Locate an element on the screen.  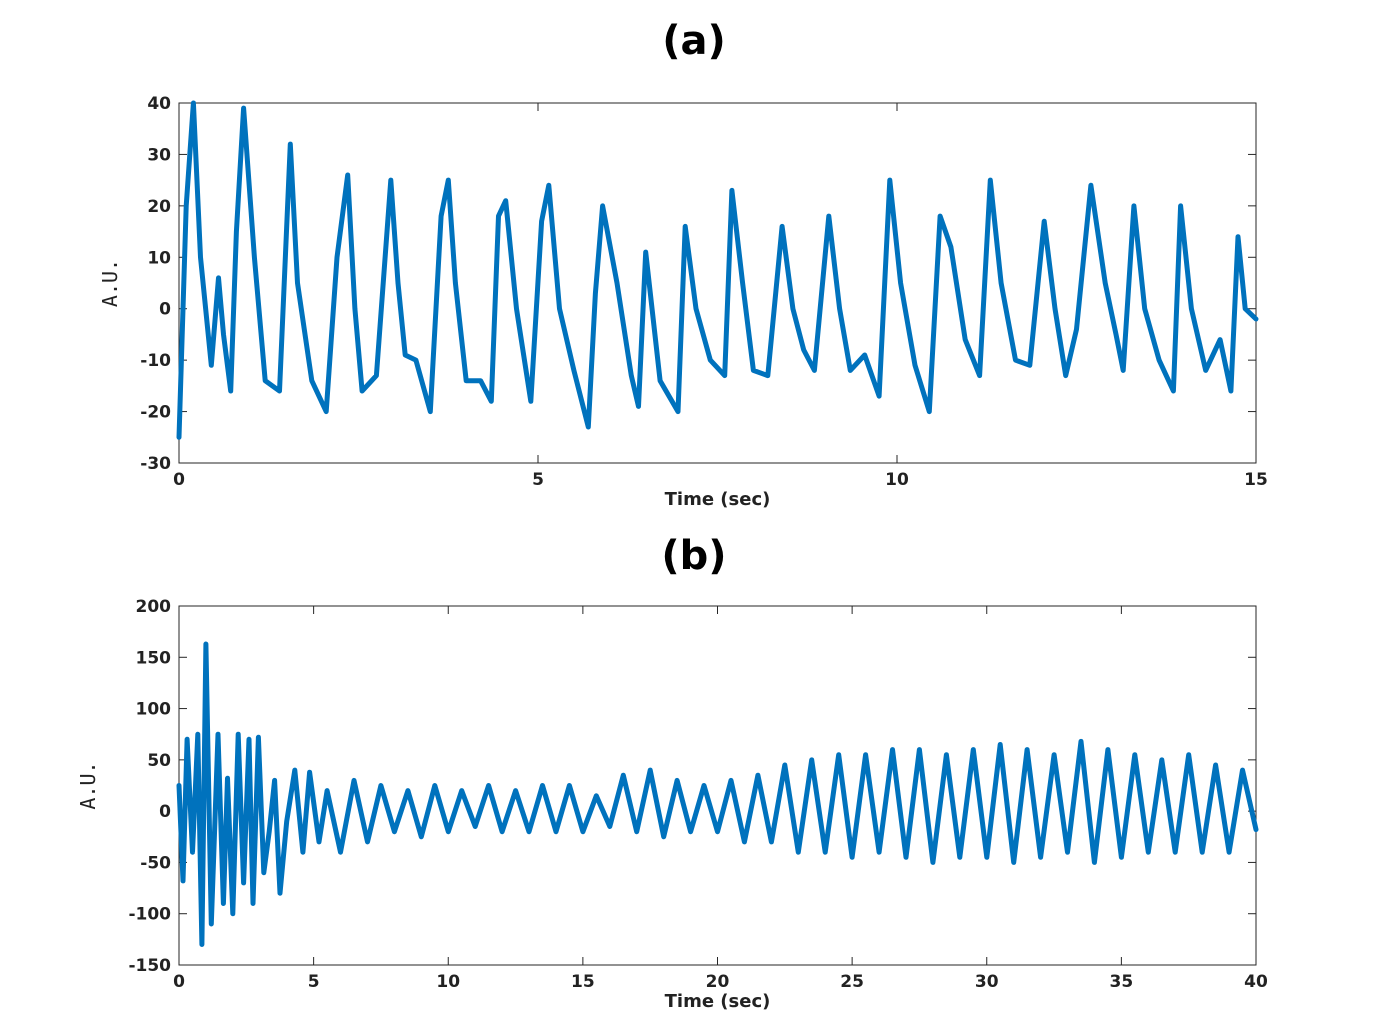
y-tick-label: -150 is located at coordinates (149, 966).